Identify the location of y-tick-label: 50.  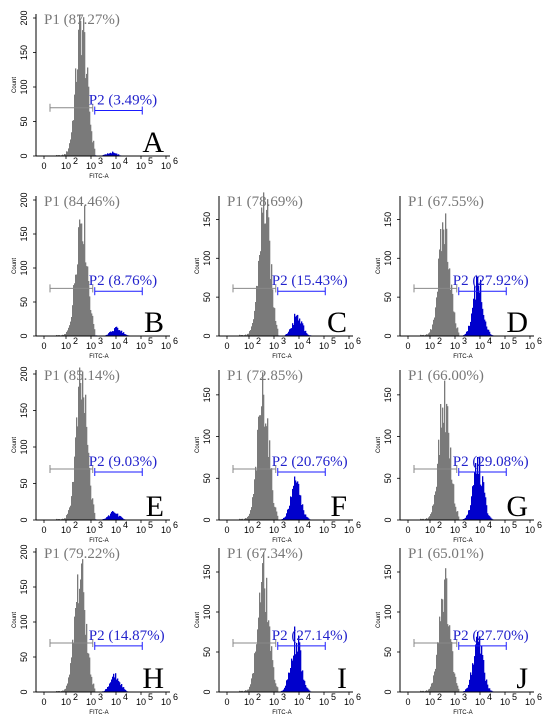
(24, 483).